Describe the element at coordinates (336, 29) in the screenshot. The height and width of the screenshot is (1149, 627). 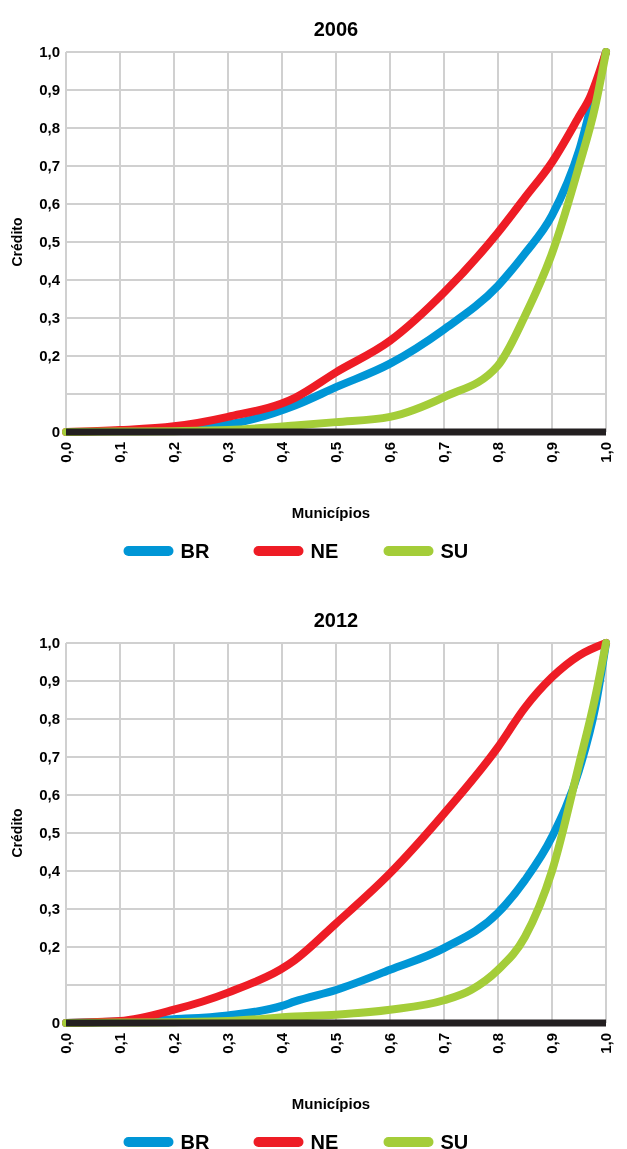
I see `chart-title: 2006` at that location.